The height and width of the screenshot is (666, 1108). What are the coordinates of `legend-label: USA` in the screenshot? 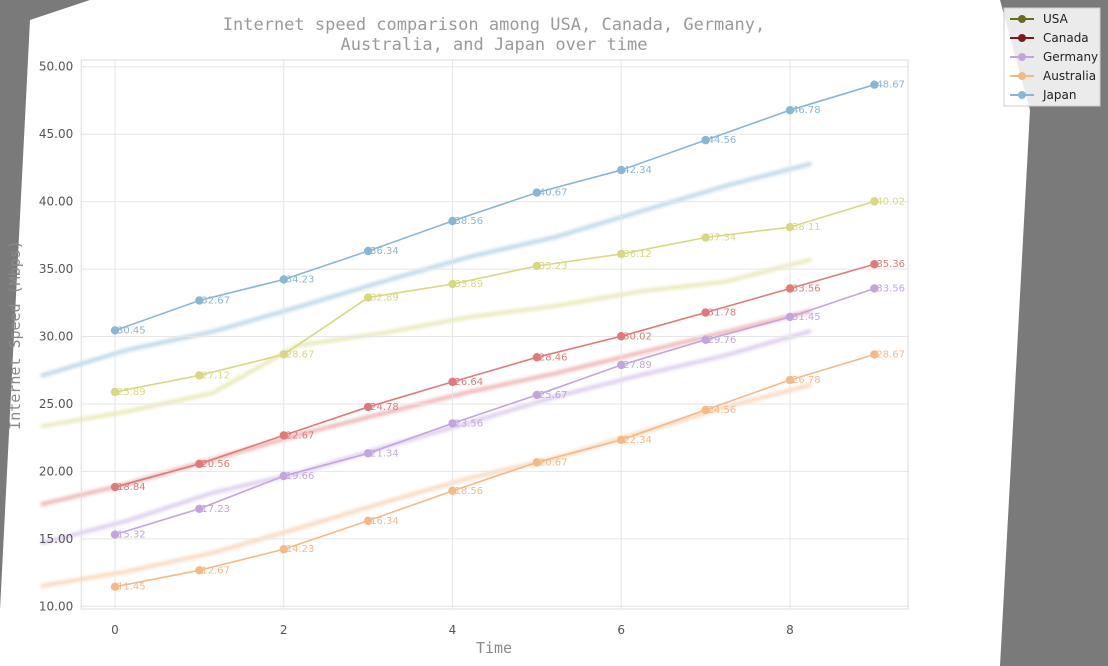 It's located at (1056, 19).